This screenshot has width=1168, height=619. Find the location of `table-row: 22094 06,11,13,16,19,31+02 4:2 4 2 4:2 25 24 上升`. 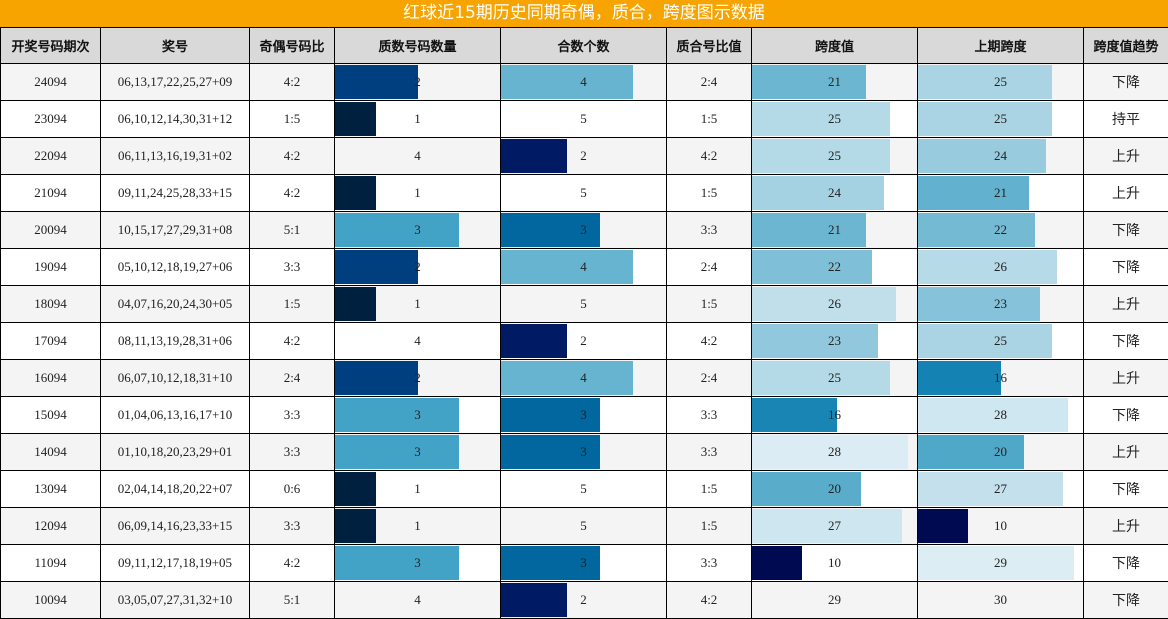

table-row: 22094 06,11,13,16,19,31+02 4:2 4 2 4:2 25 24 上升 is located at coordinates (584, 156).